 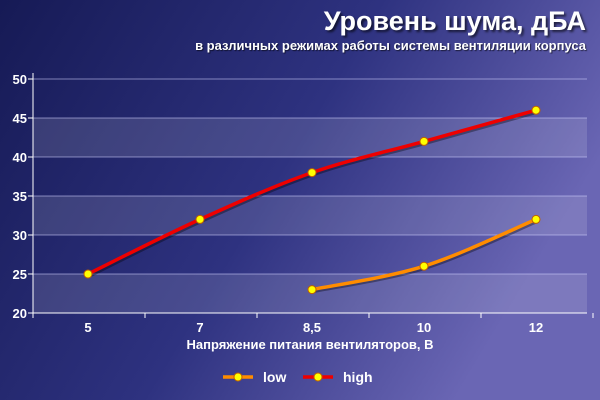 What do you see at coordinates (20, 79) in the screenshot?
I see `y-tick-label: 50` at bounding box center [20, 79].